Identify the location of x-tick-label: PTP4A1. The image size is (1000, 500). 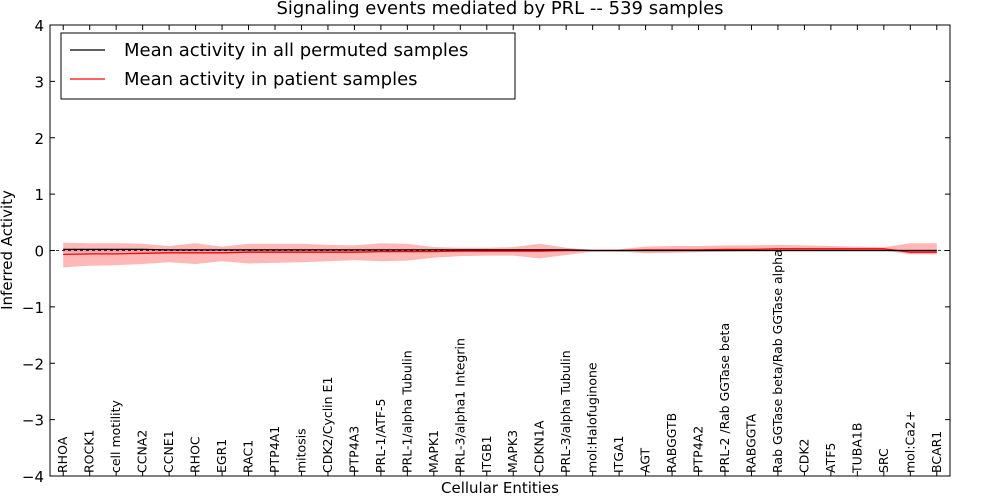
(274, 449).